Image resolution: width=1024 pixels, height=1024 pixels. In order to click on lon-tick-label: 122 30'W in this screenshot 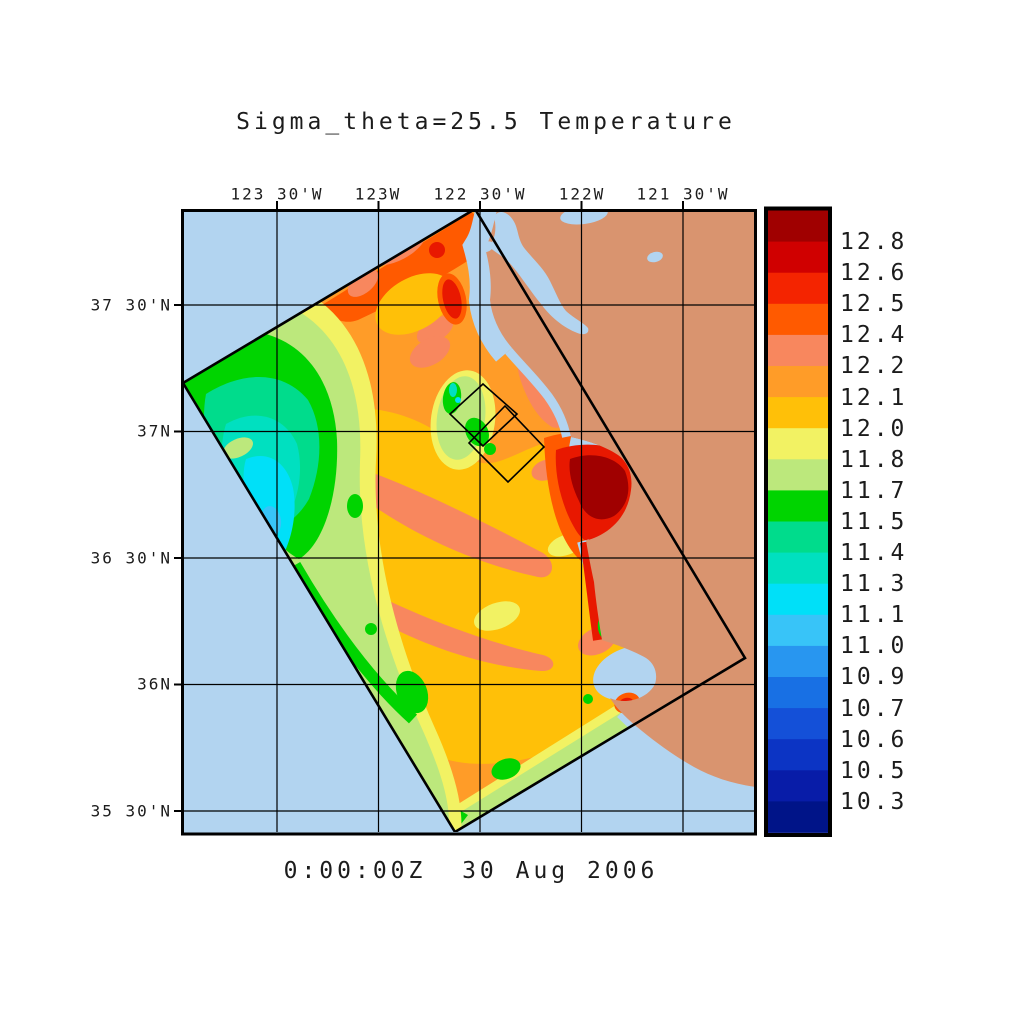, I will do `click(480, 194)`.